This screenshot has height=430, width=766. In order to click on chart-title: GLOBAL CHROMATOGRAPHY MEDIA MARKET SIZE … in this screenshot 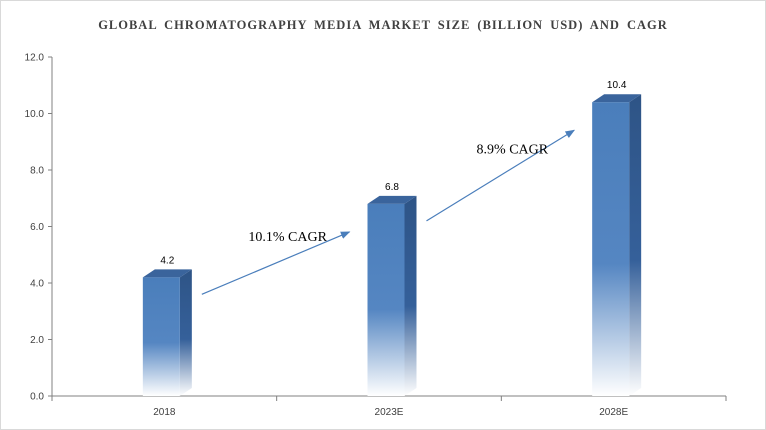, I will do `click(383, 25)`.